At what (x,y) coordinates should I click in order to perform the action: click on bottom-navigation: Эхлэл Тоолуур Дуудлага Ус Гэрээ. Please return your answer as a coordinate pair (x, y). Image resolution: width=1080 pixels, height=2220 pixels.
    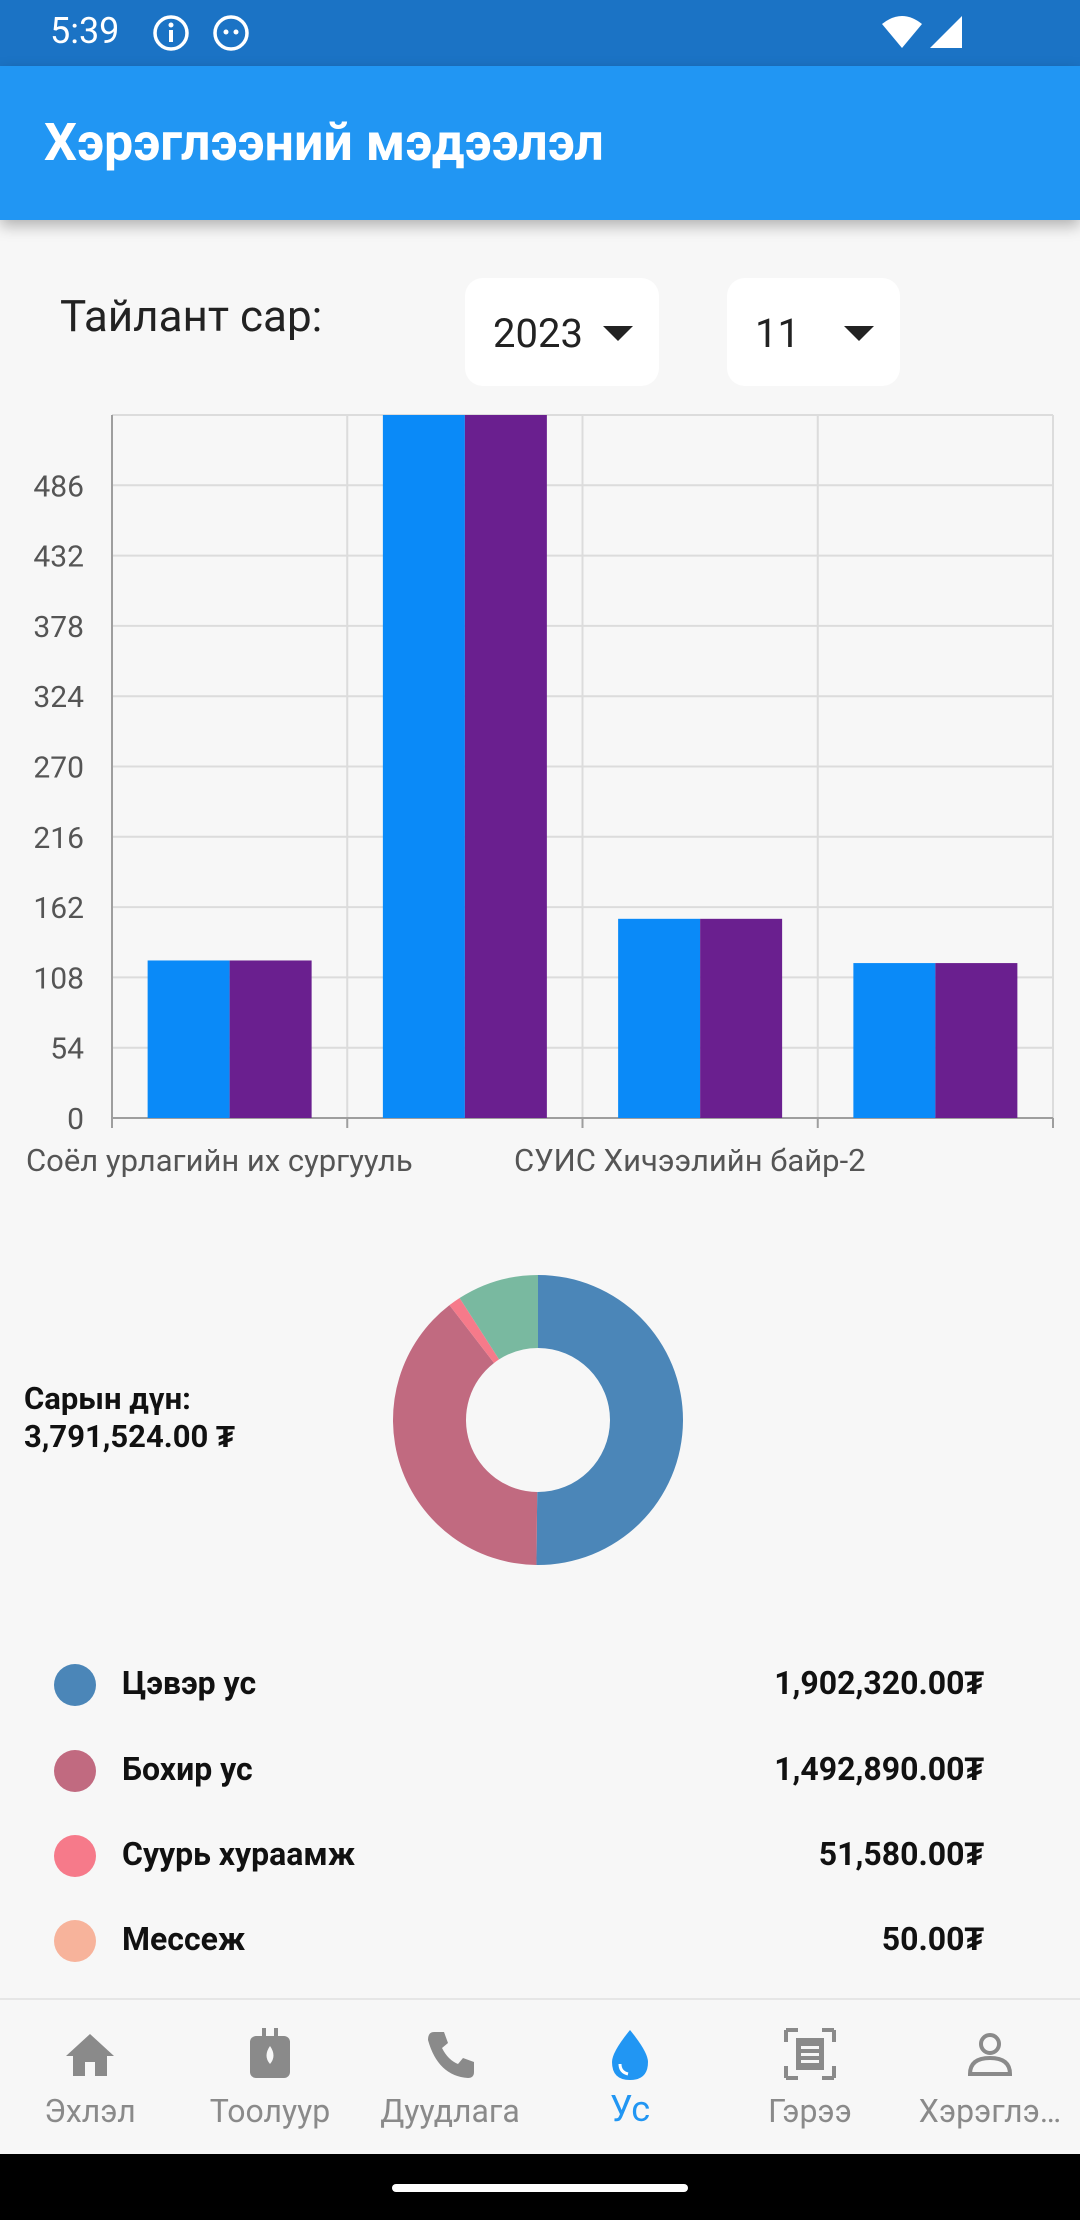
    Looking at the image, I should click on (540, 2077).